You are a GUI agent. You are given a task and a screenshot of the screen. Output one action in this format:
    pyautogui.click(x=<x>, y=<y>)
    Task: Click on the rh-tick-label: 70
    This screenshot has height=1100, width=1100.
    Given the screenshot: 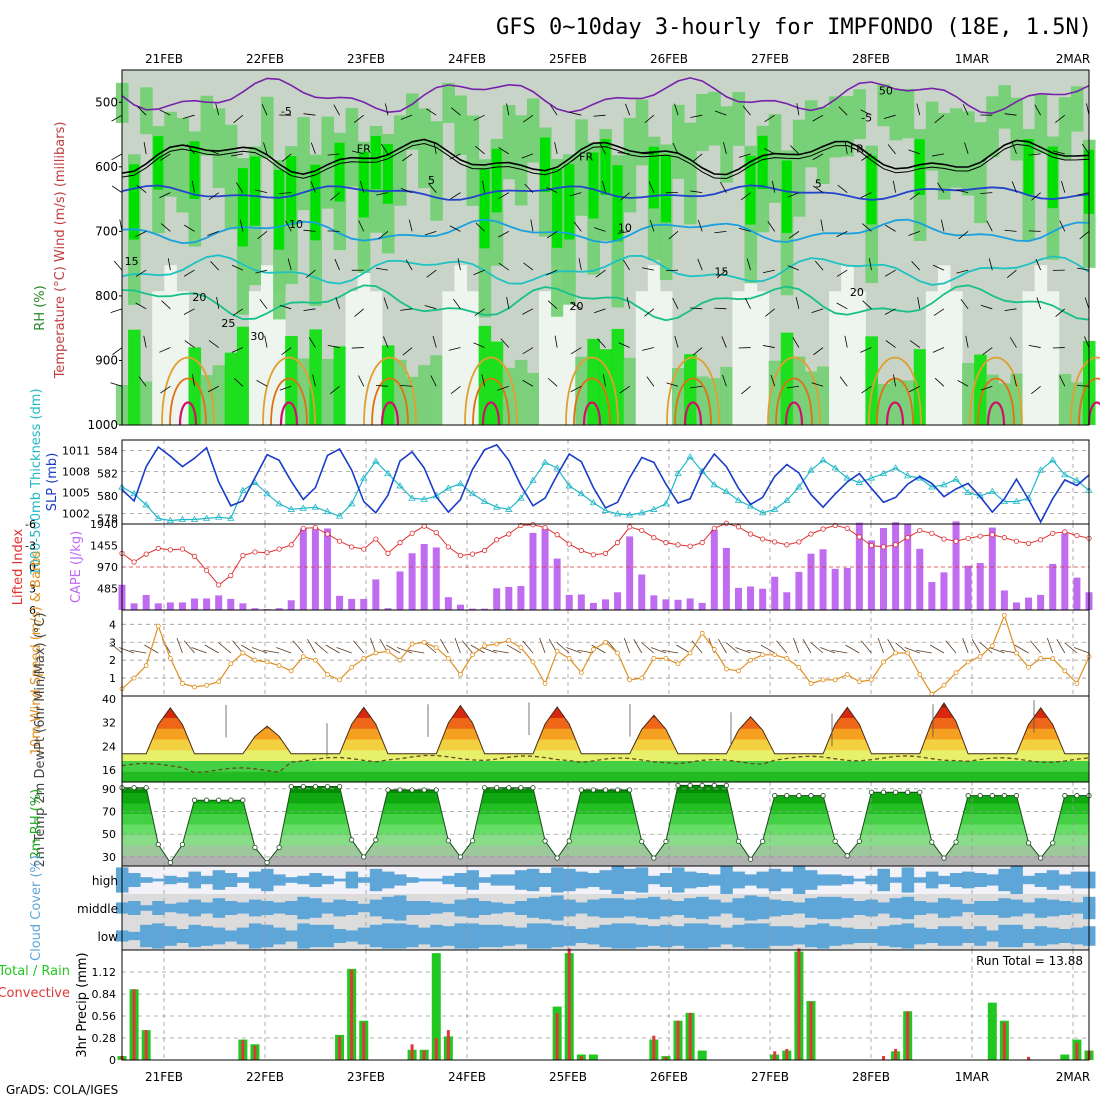 What is the action you would take?
    pyautogui.click(x=109, y=812)
    